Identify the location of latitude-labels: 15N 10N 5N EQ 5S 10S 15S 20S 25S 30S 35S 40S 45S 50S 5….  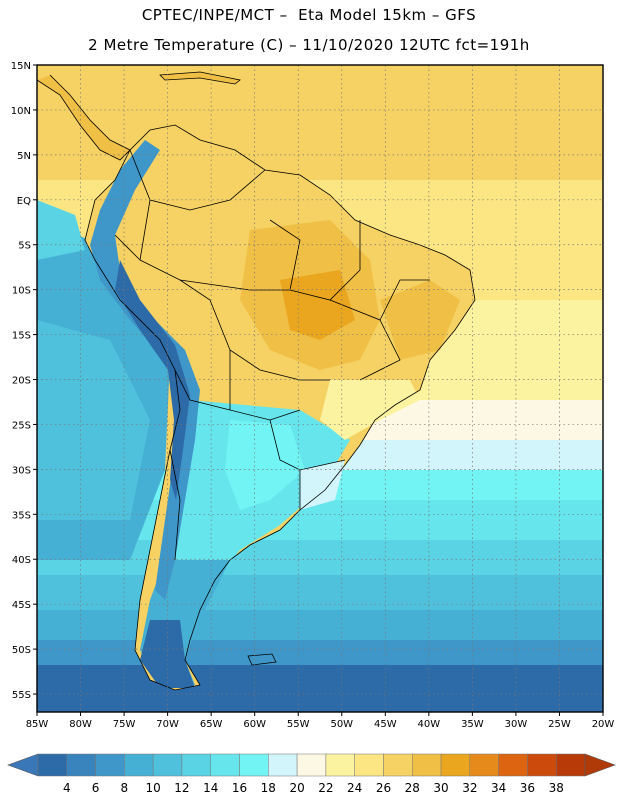
(24, 381).